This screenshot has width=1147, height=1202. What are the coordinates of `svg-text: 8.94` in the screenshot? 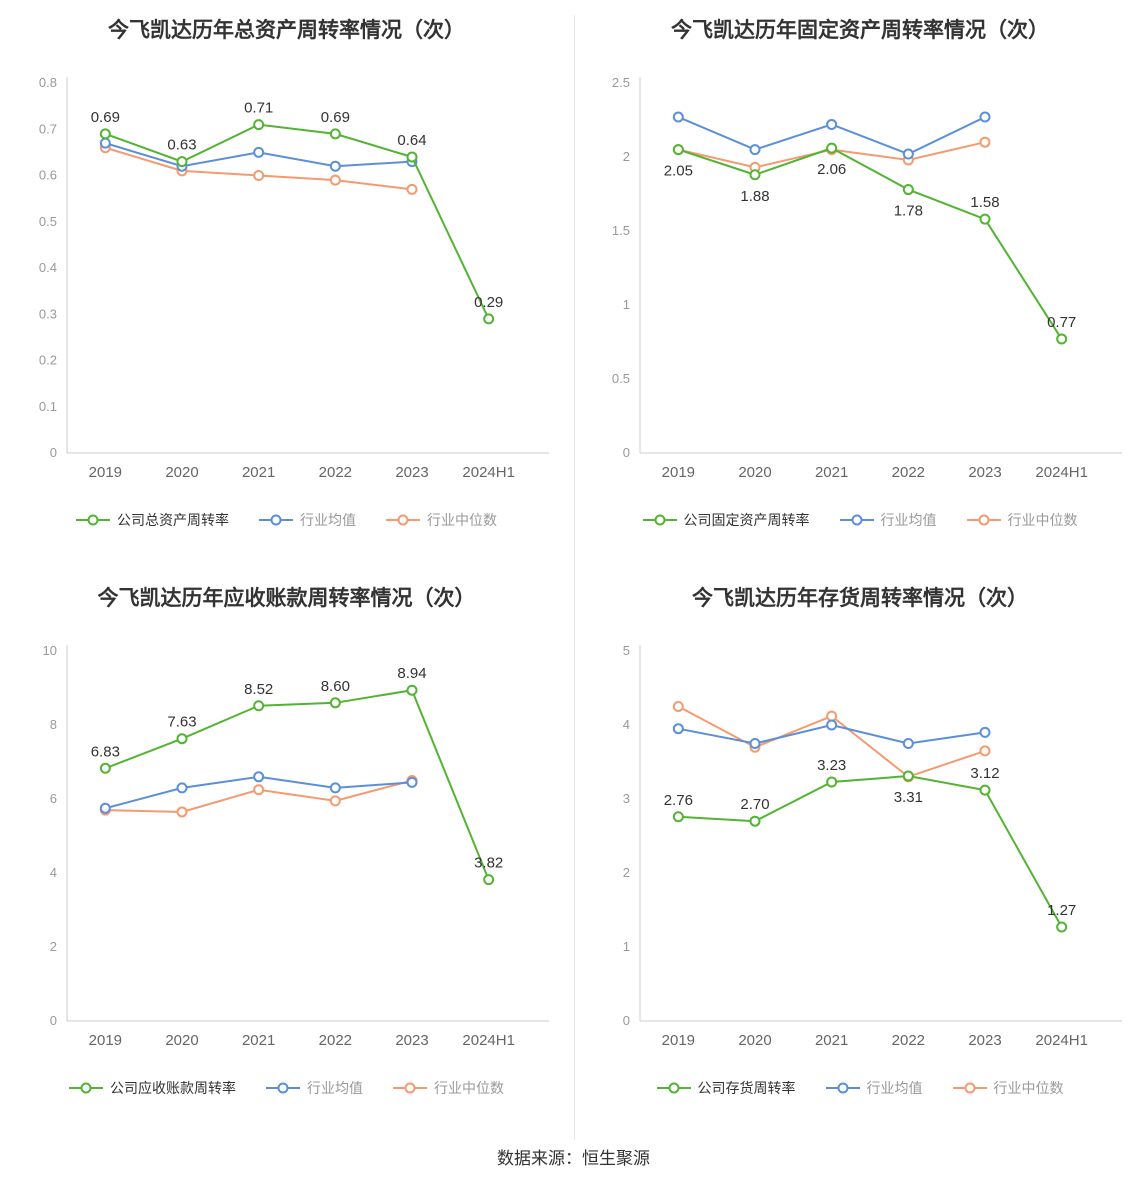 It's located at (411, 673).